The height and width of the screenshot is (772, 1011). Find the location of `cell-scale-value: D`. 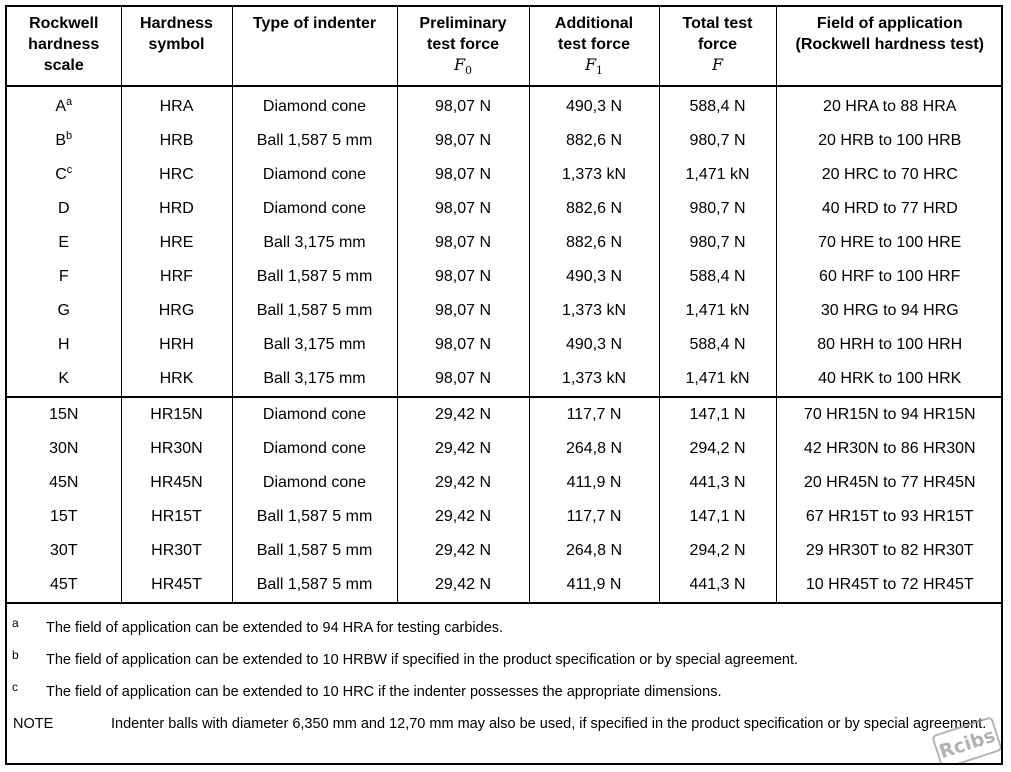

cell-scale-value: D is located at coordinates (63, 208).